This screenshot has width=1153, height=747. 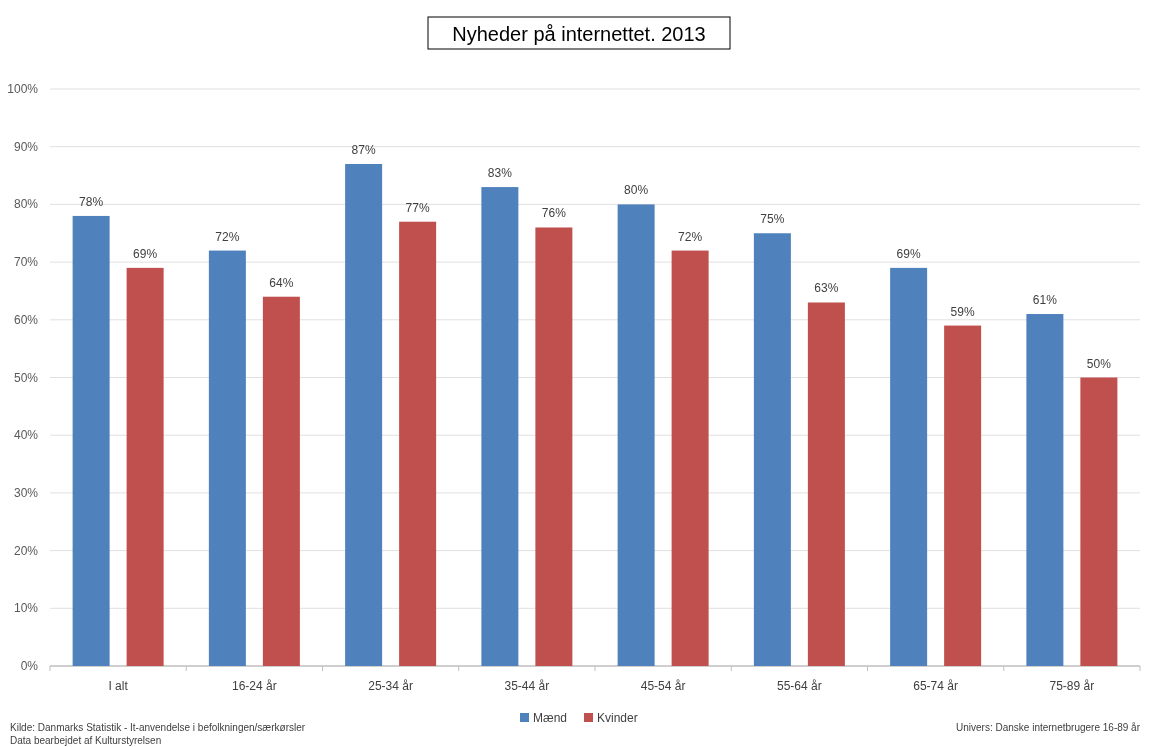 I want to click on y-tick-label: 20%, so click(x=26, y=550).